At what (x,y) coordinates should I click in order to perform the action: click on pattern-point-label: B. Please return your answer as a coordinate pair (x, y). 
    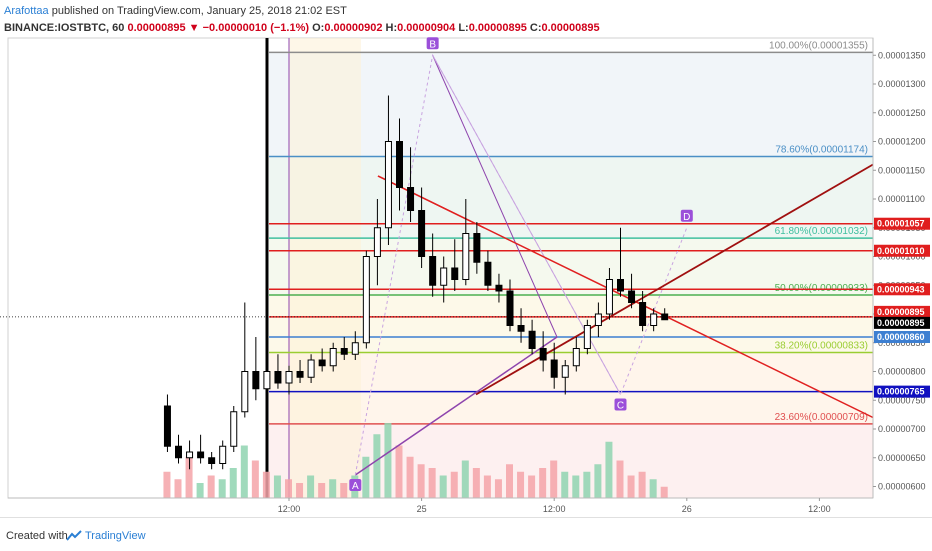
    Looking at the image, I should click on (432, 44).